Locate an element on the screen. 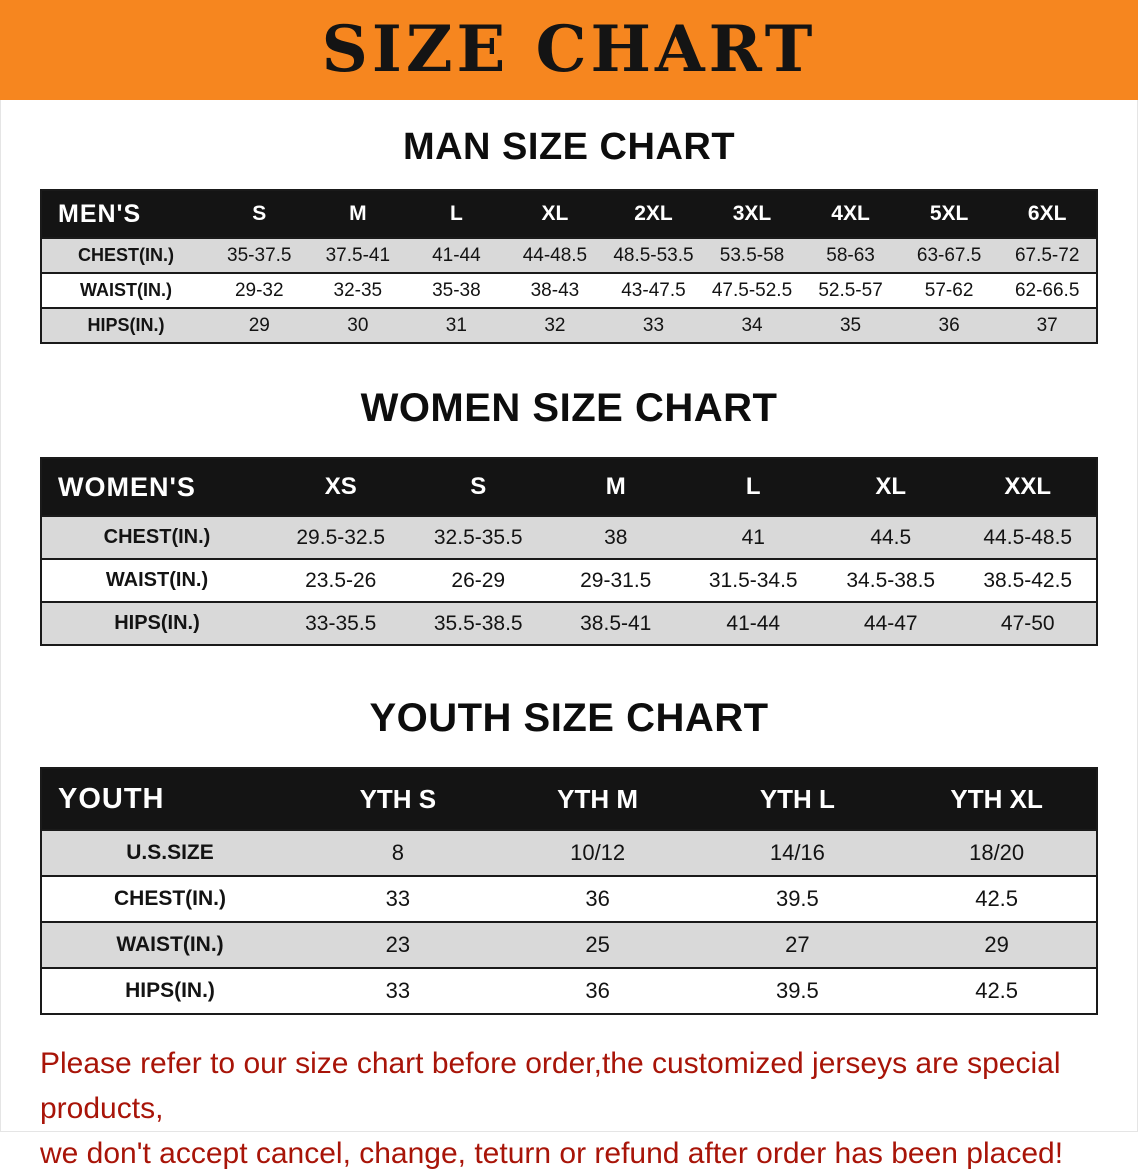 This screenshot has height=1176, width=1138. measurement-value: 62-66.5 is located at coordinates (1047, 290).